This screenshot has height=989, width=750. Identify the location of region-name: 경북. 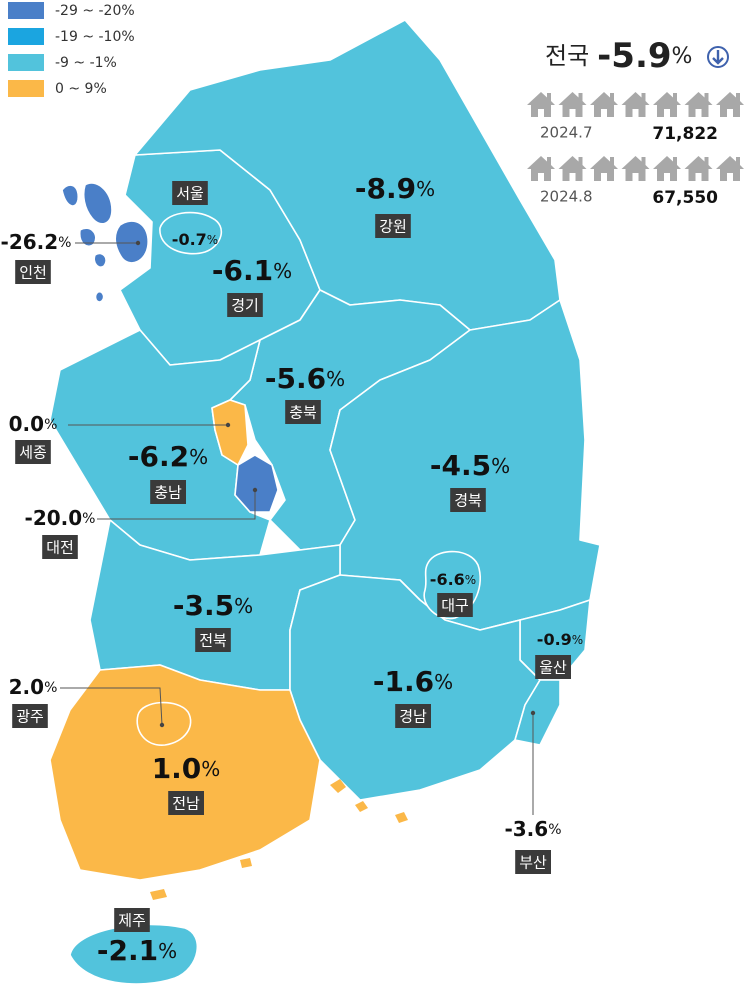
(468, 501).